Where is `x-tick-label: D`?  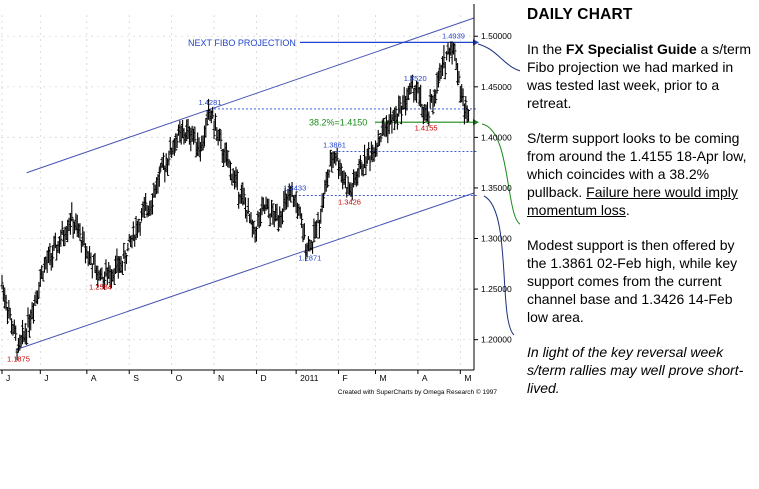
x-tick-label: D is located at coordinates (263, 378).